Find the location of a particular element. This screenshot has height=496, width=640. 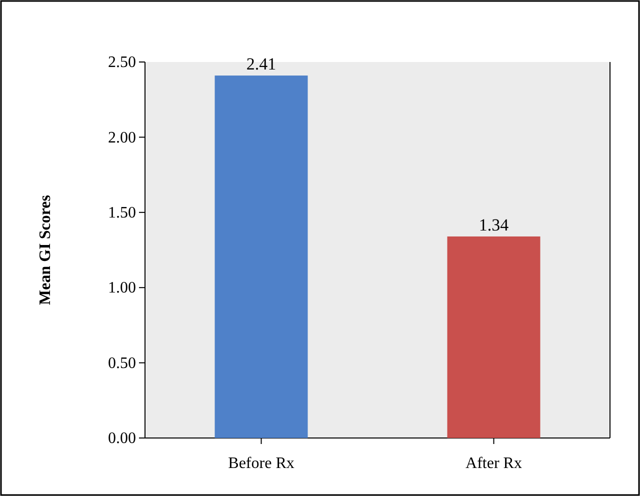

data-label: 1.34 is located at coordinates (494, 224).